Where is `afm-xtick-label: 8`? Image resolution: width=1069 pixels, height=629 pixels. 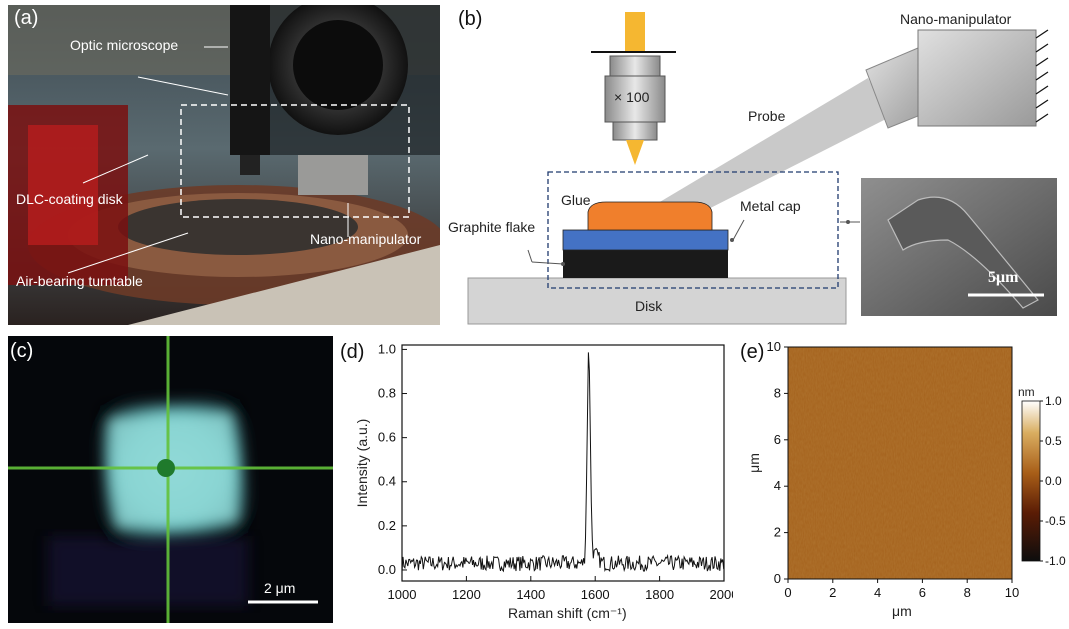 afm-xtick-label: 8 is located at coordinates (967, 592).